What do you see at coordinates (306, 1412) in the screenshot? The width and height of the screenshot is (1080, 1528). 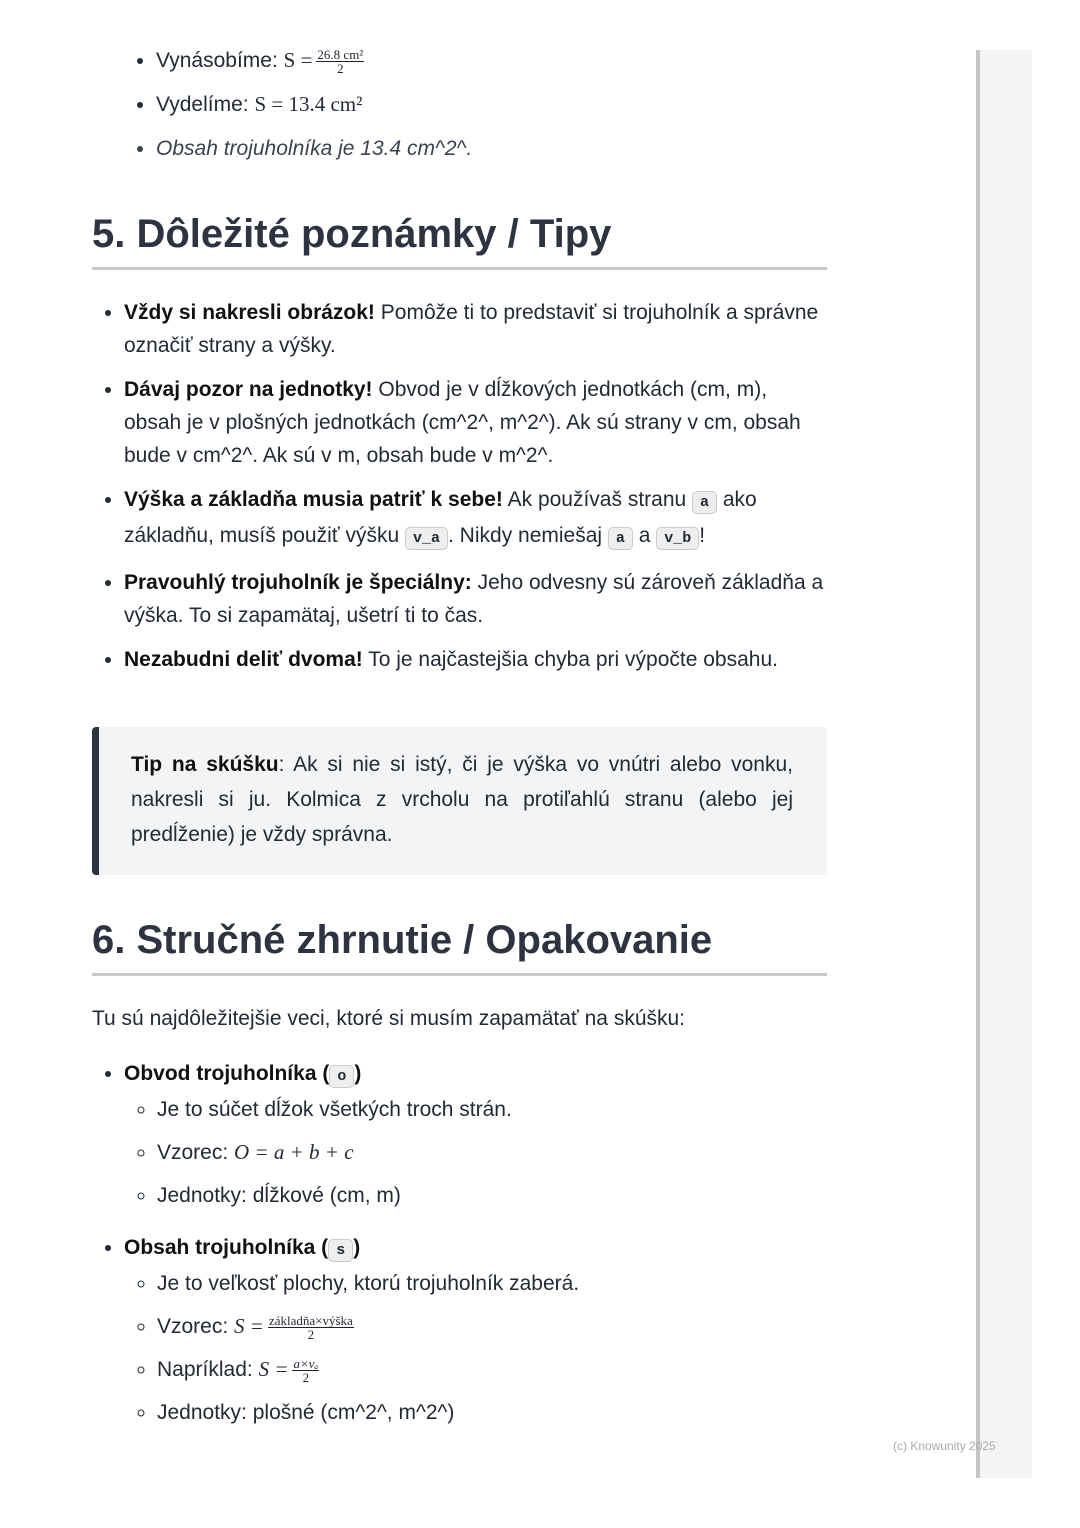 I see `item-text: Jednotky: plošné (cm^2^, m^2^)` at bounding box center [306, 1412].